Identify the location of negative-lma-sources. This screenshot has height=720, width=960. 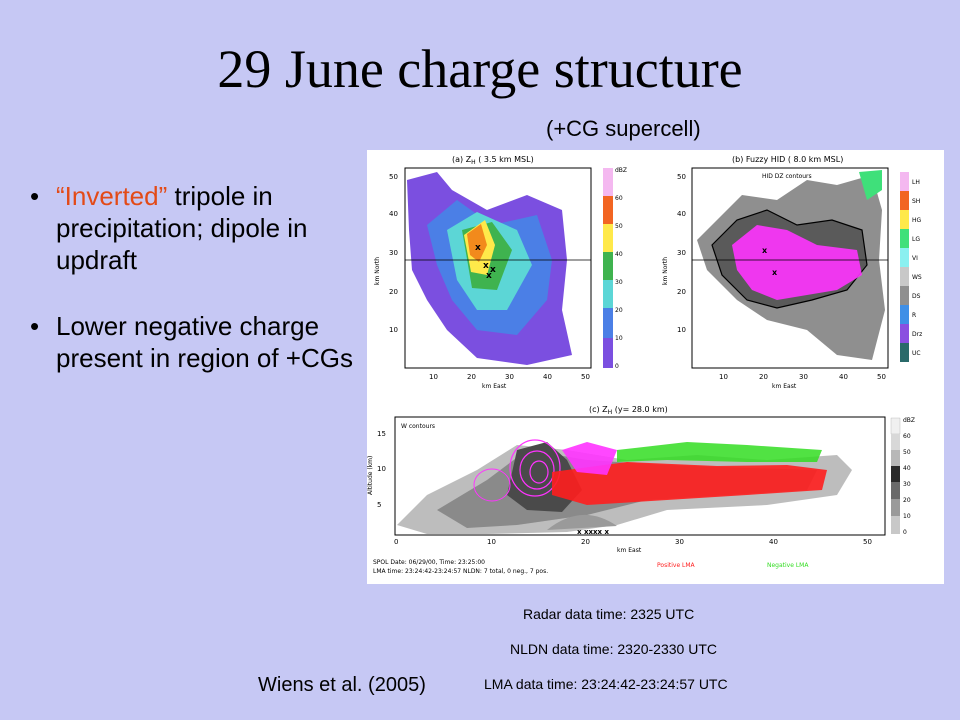
(719, 452).